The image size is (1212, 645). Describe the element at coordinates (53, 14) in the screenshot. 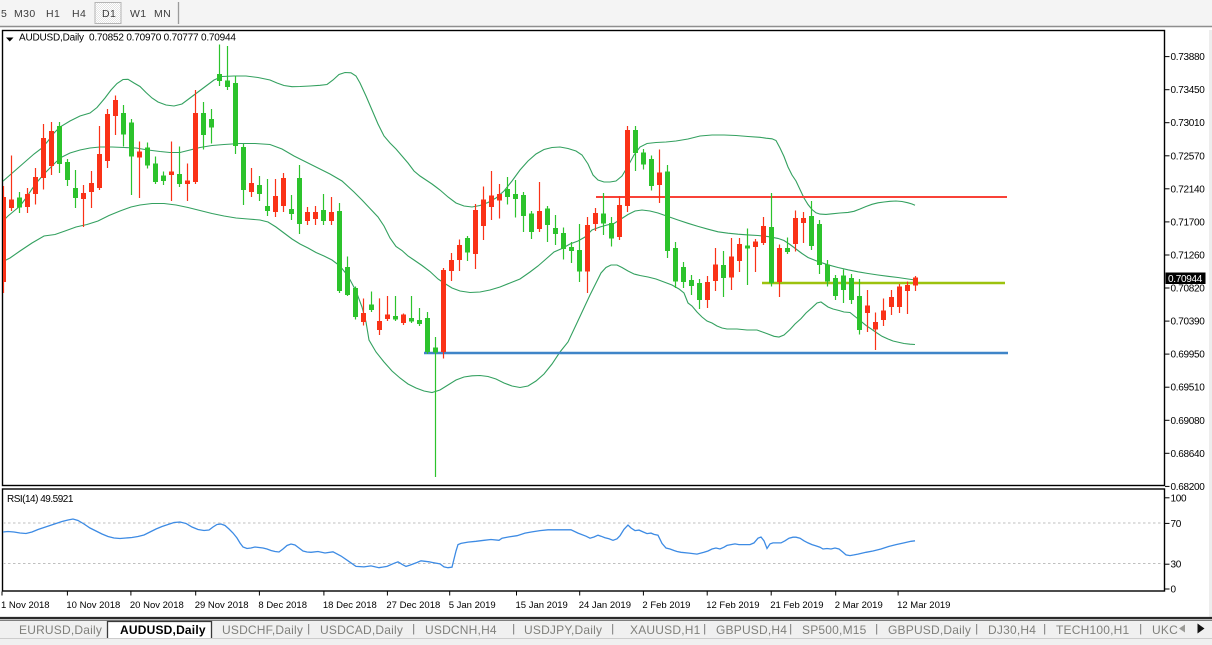

I see `svg-text: H1` at that location.